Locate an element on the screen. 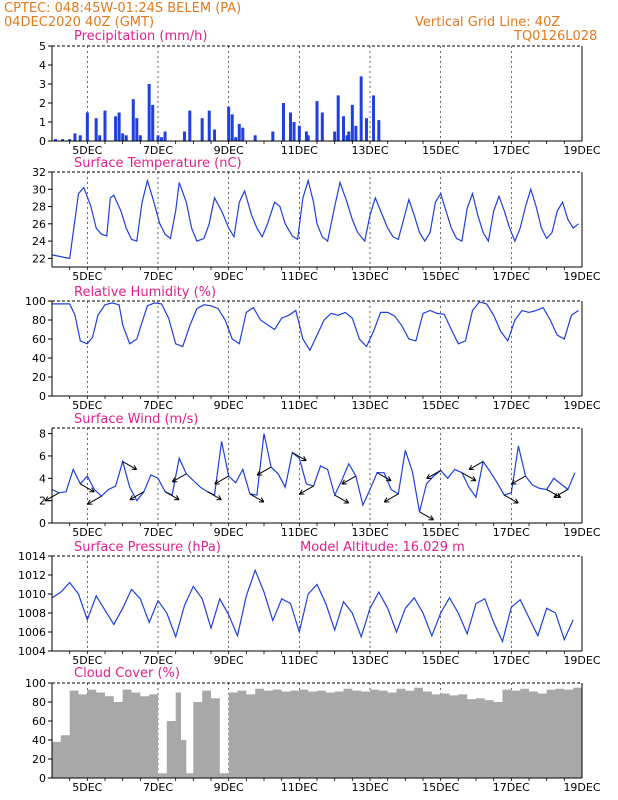 This screenshot has width=618, height=800. x-tick-label: 11DEC is located at coordinates (299, 787).